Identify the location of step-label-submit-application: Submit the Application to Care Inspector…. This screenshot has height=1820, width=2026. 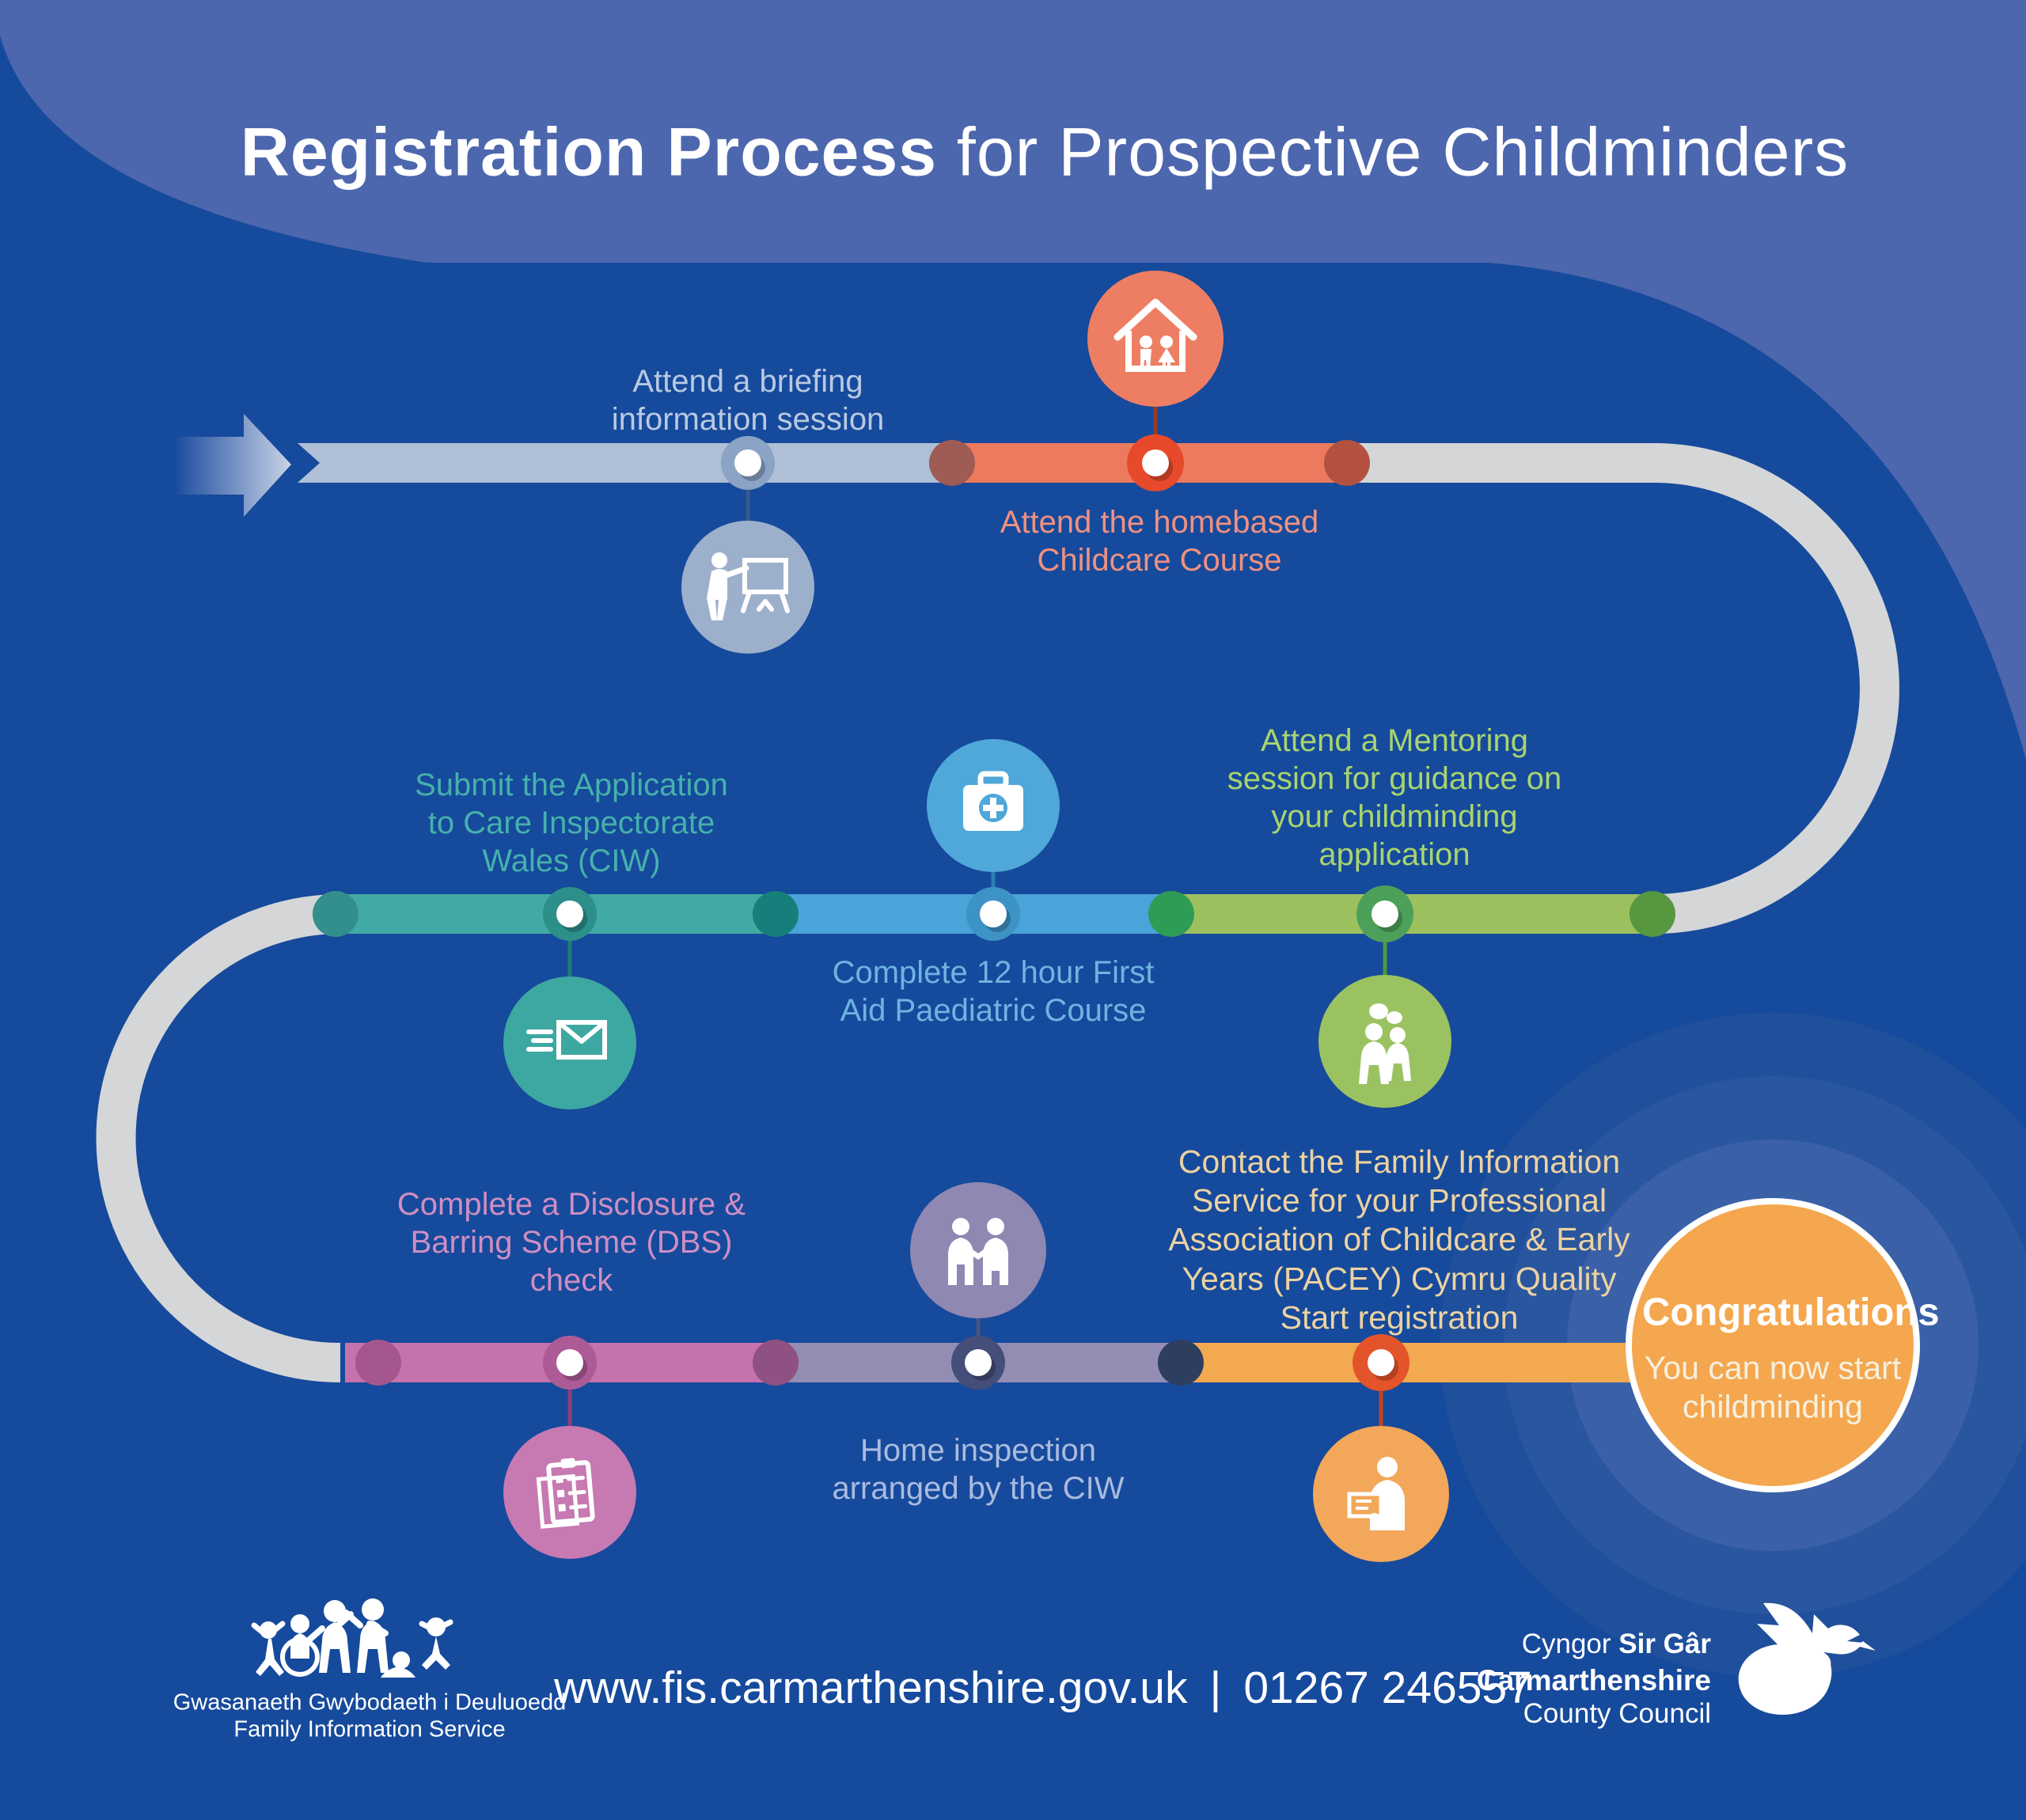
(571, 823).